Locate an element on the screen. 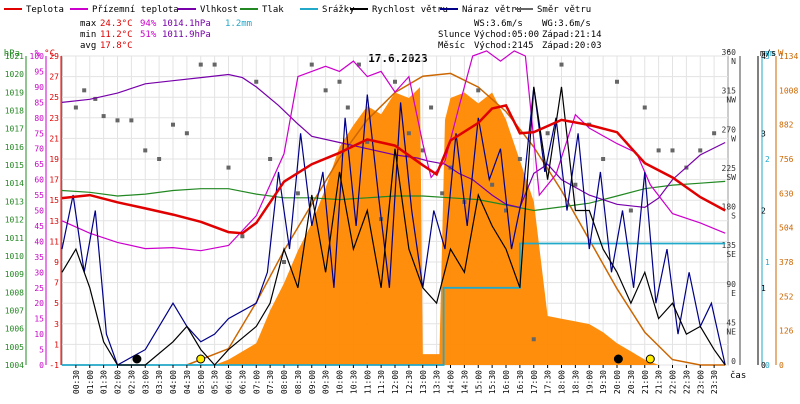 This screenshot has height=404, width=800. x-tick-label: 13:30 is located at coordinates (437, 382).